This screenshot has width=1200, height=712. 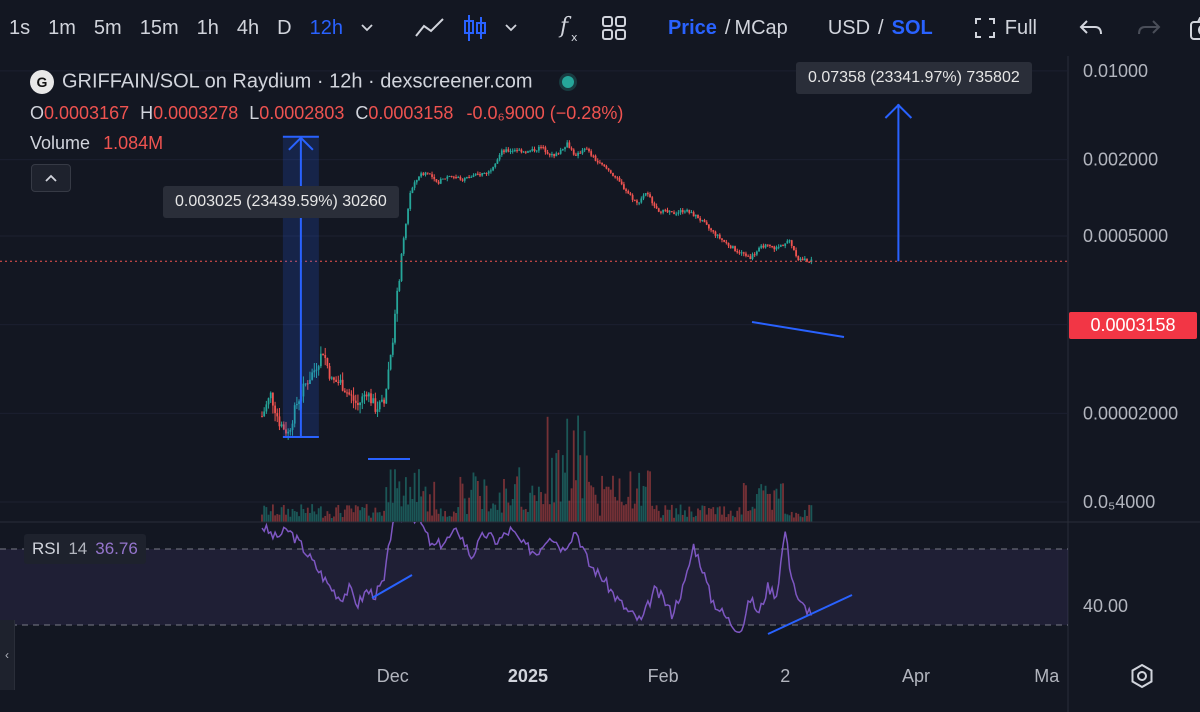 What do you see at coordinates (107, 27) in the screenshot?
I see `timeframe-5m: 5m` at bounding box center [107, 27].